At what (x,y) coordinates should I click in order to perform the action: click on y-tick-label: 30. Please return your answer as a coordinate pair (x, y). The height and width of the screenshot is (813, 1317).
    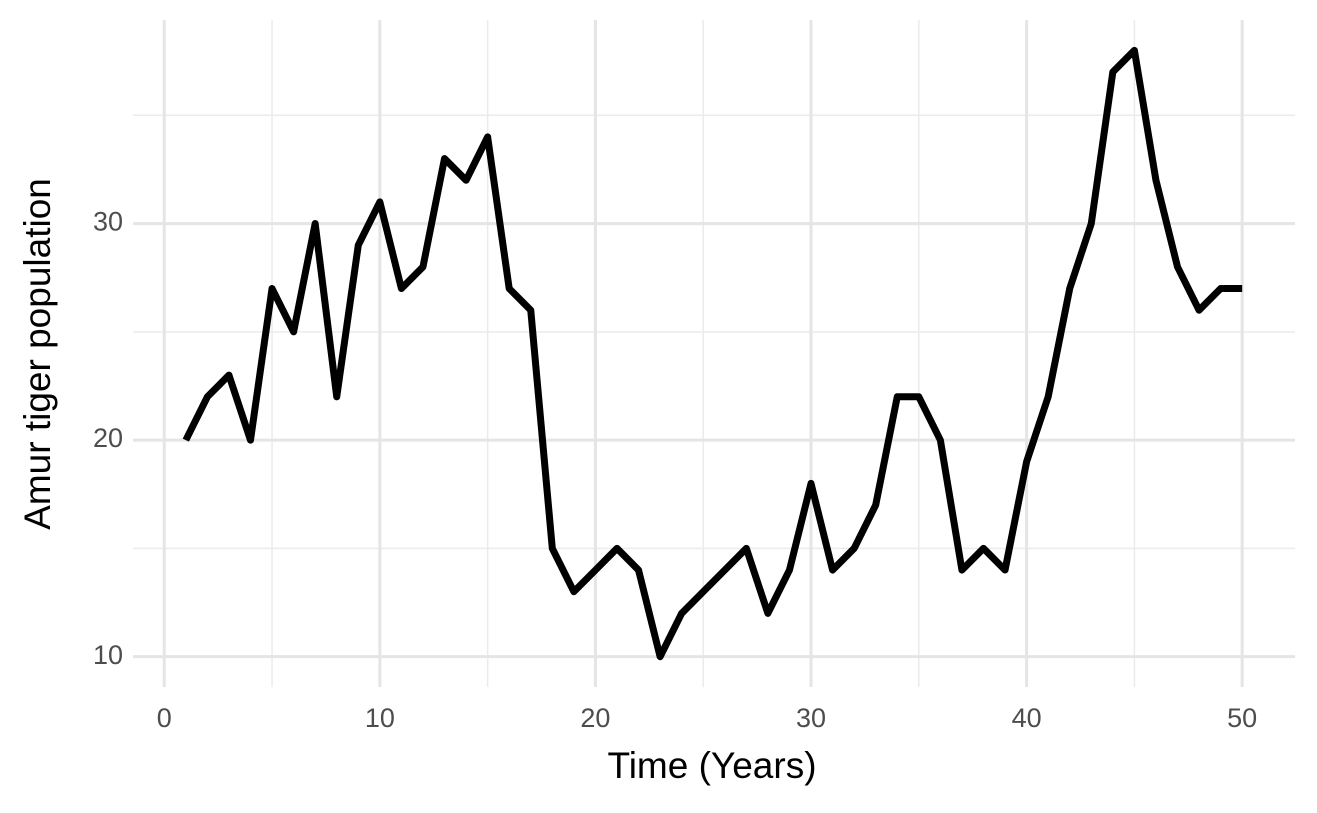
    Looking at the image, I should click on (108, 222).